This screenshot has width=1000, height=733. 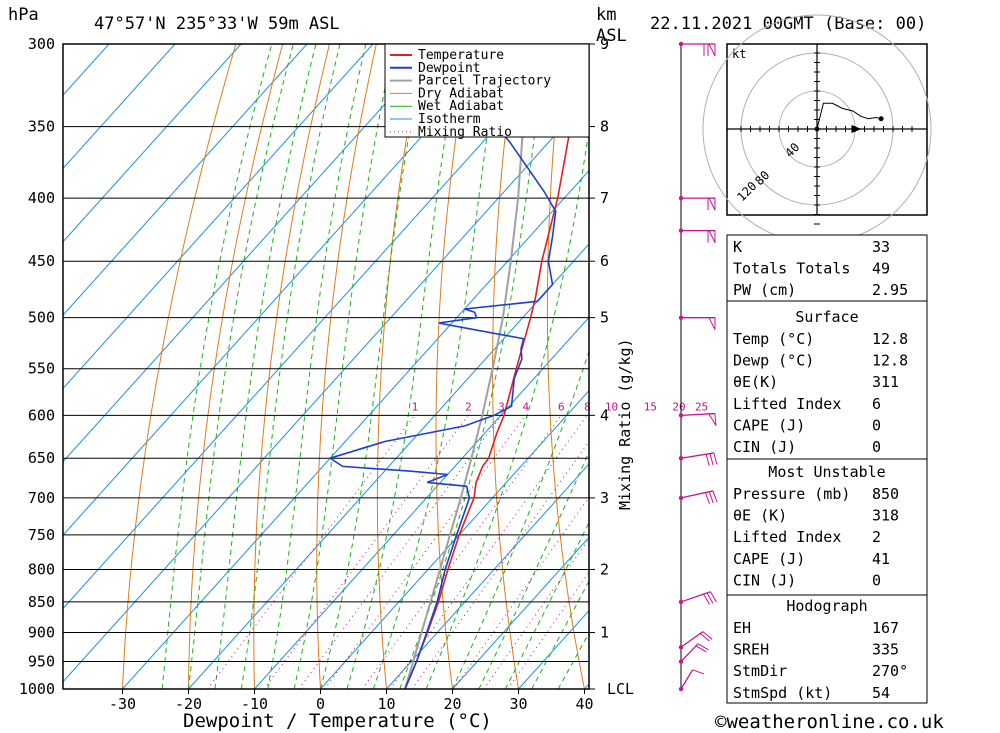 I want to click on hodograph-trace, so click(x=849, y=116).